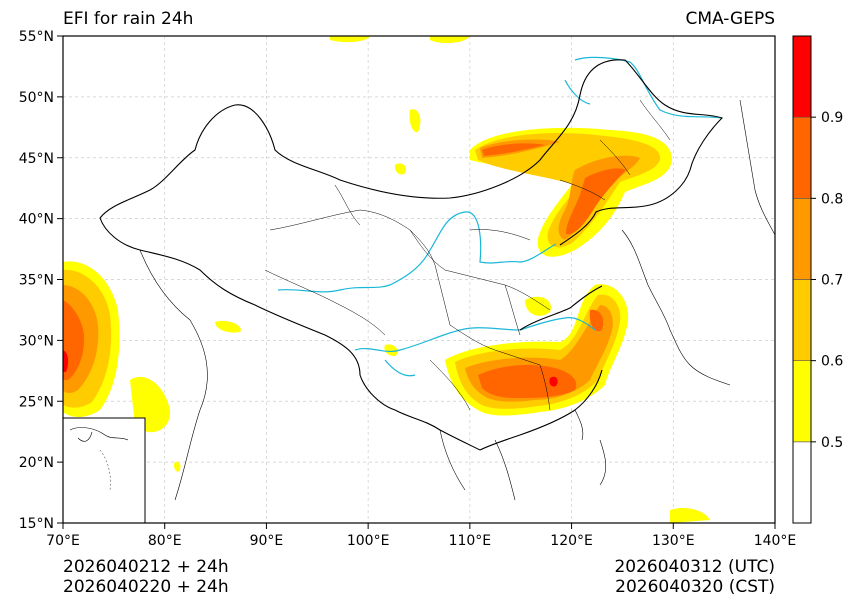  I want to click on valid-time-block: 2026040312 (UTC) 2026040320 (CST), so click(694, 577).